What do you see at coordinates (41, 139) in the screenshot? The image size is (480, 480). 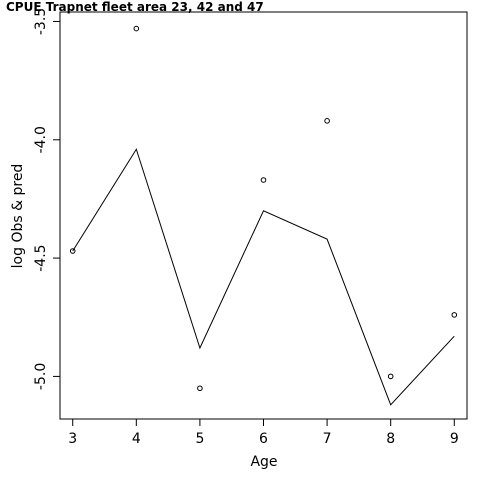 I see `y-tick-label: -4.0` at bounding box center [41, 139].